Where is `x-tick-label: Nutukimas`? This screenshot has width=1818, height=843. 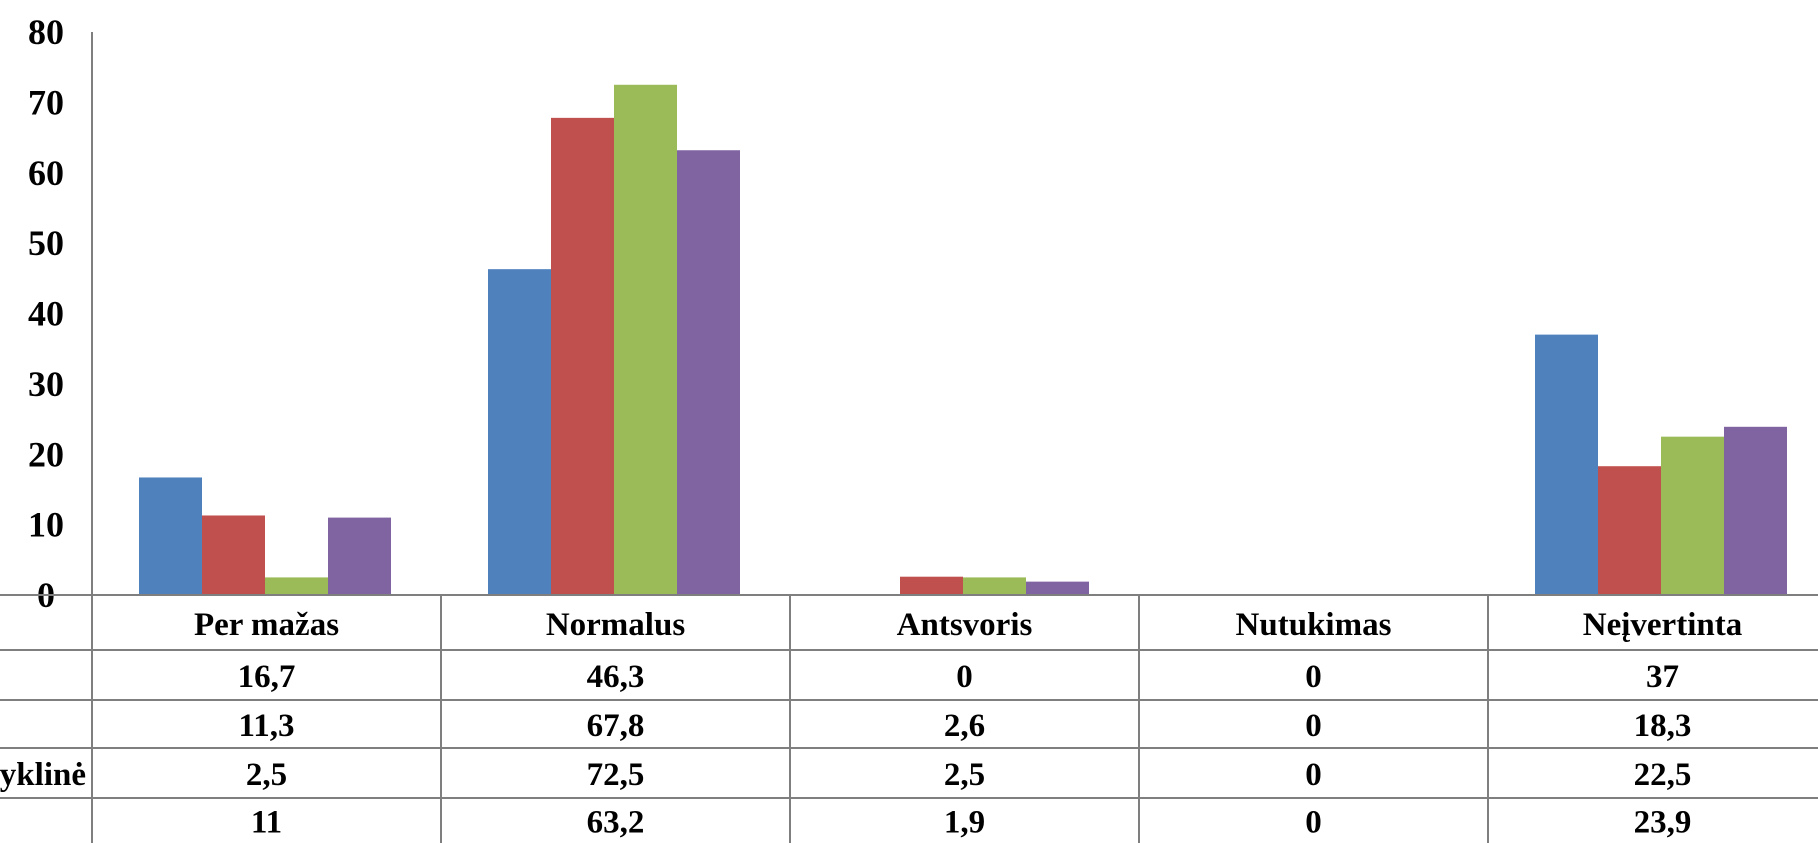 x-tick-label: Nutukimas is located at coordinates (1314, 625).